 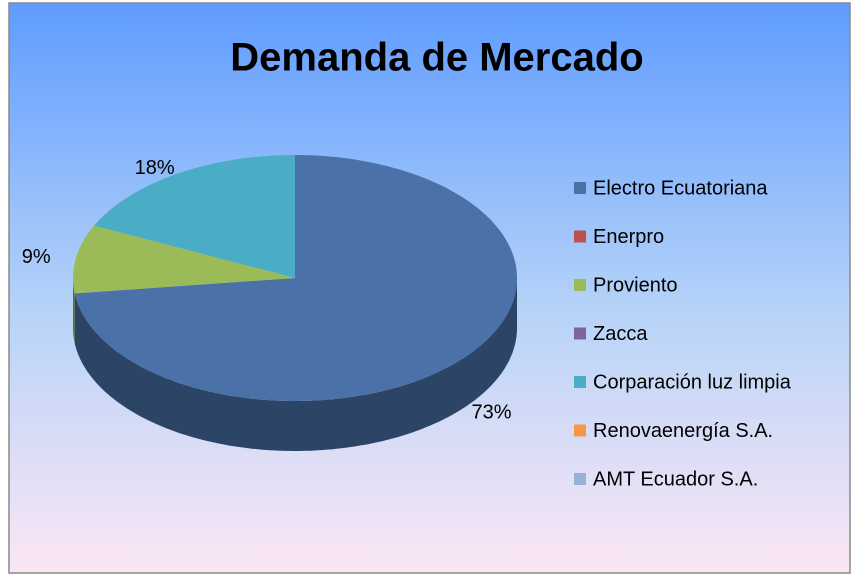 What do you see at coordinates (680, 188) in the screenshot?
I see `legend-label: Electro Ecuatoriana` at bounding box center [680, 188].